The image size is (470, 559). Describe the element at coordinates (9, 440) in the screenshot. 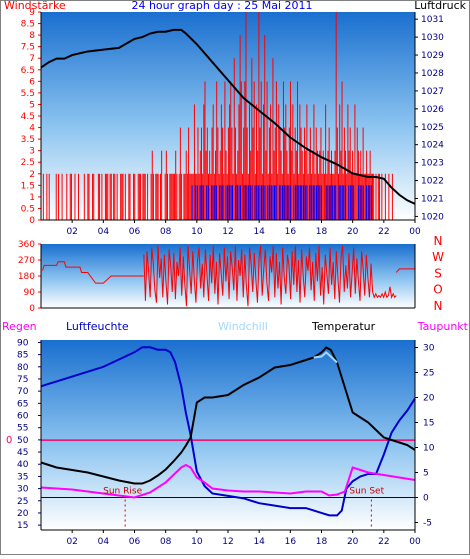

I see `rain-zero-label: 0` at that location.